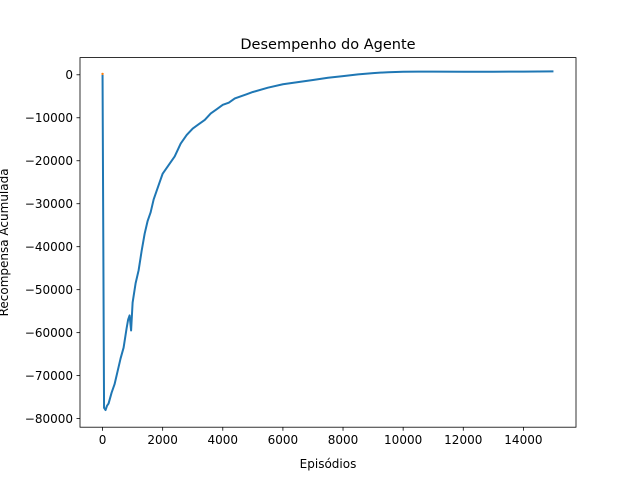 This screenshot has height=480, width=640. I want to click on x-axis: 0 2000 4000 6000 8000 10000 12000 14000, so click(320, 437).